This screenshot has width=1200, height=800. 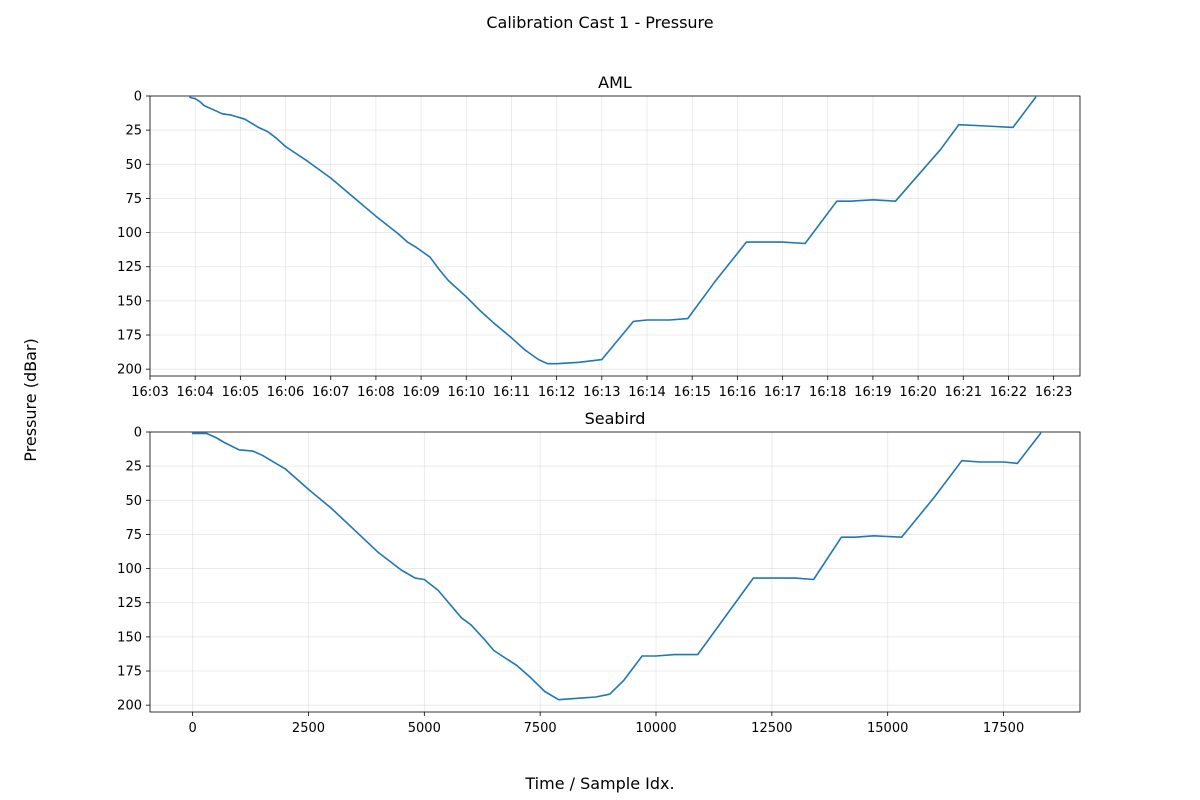 I want to click on aml-x-tick-label: 16:14, so click(x=646, y=392).